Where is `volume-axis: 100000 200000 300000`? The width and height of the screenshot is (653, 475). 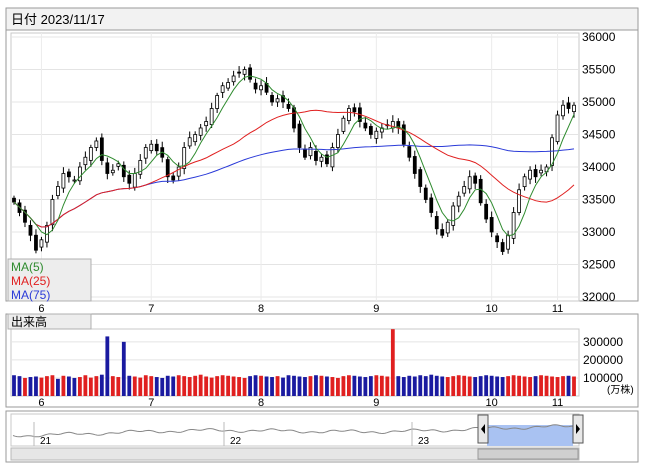
volume-axis: 100000 200000 300000 is located at coordinates (603, 360).